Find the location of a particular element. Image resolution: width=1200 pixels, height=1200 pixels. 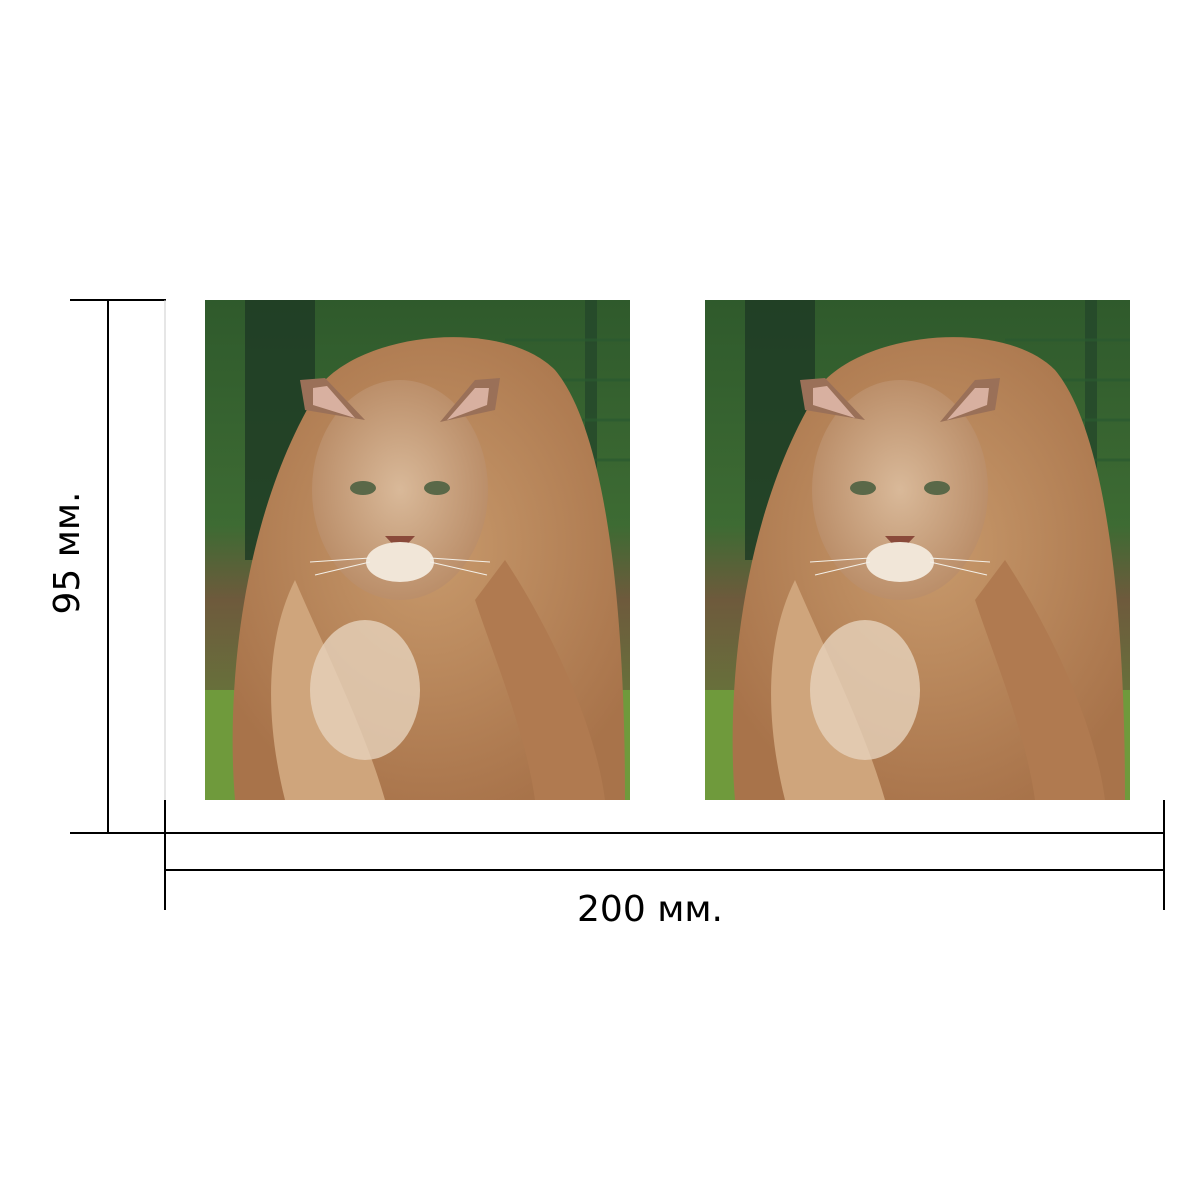

cougar-photo-left is located at coordinates (417, 550).